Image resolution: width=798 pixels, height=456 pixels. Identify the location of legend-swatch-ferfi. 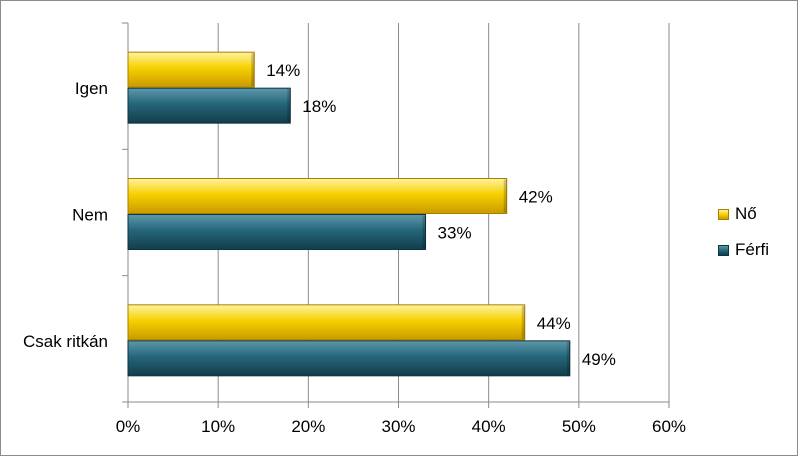
(723, 250).